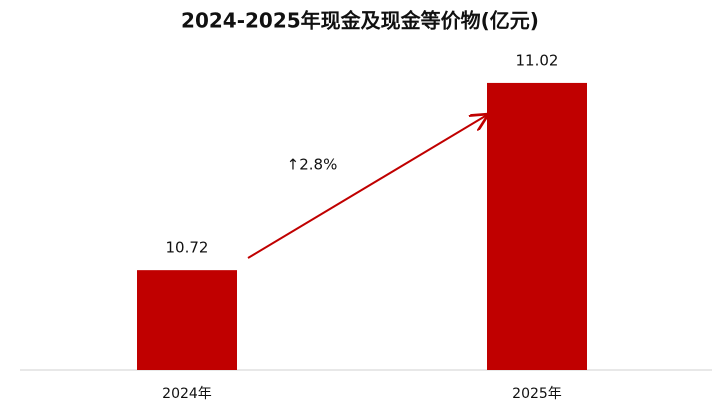 The height and width of the screenshot is (420, 720). I want to click on value-label: 11.02, so click(537, 60).